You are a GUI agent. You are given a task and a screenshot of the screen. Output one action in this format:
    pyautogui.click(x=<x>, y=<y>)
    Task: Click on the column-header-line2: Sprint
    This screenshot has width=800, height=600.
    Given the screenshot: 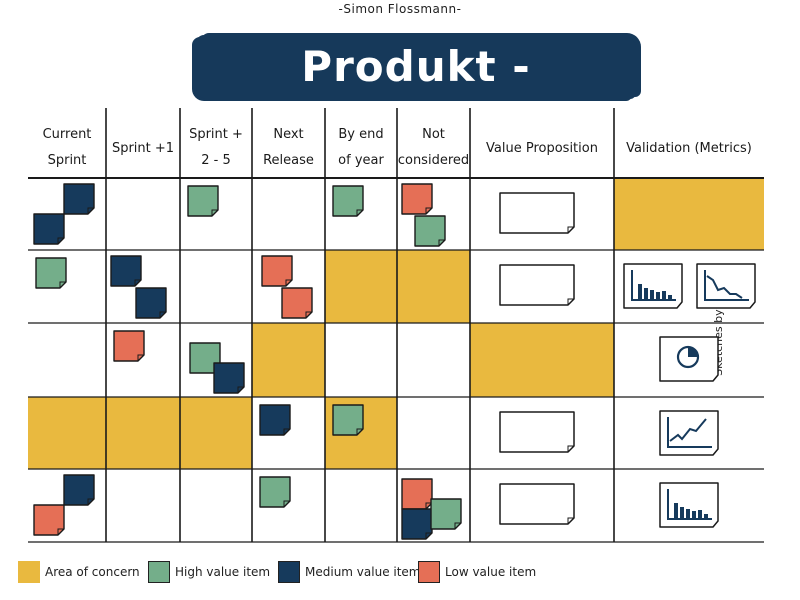 What is the action you would take?
    pyautogui.click(x=67, y=160)
    